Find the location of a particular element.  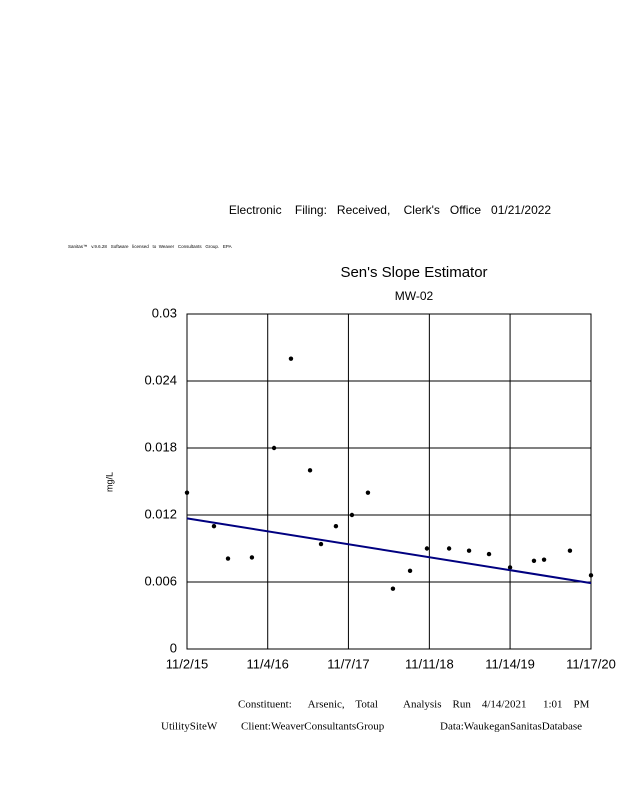

y-tick-label: 0 is located at coordinates (173, 647).